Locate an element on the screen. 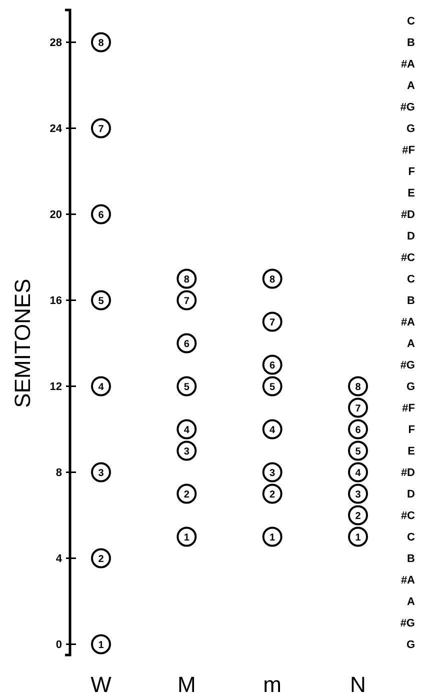  y-tick-label: 0 is located at coordinates (59, 644).